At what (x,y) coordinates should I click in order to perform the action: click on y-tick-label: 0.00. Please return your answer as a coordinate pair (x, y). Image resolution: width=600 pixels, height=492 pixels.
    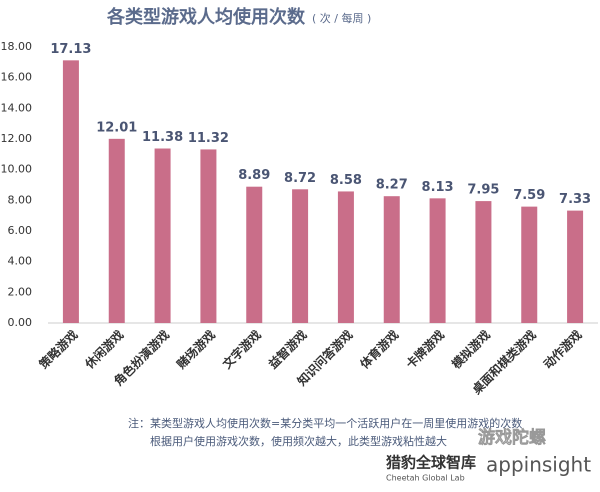
    Looking at the image, I should click on (20, 322).